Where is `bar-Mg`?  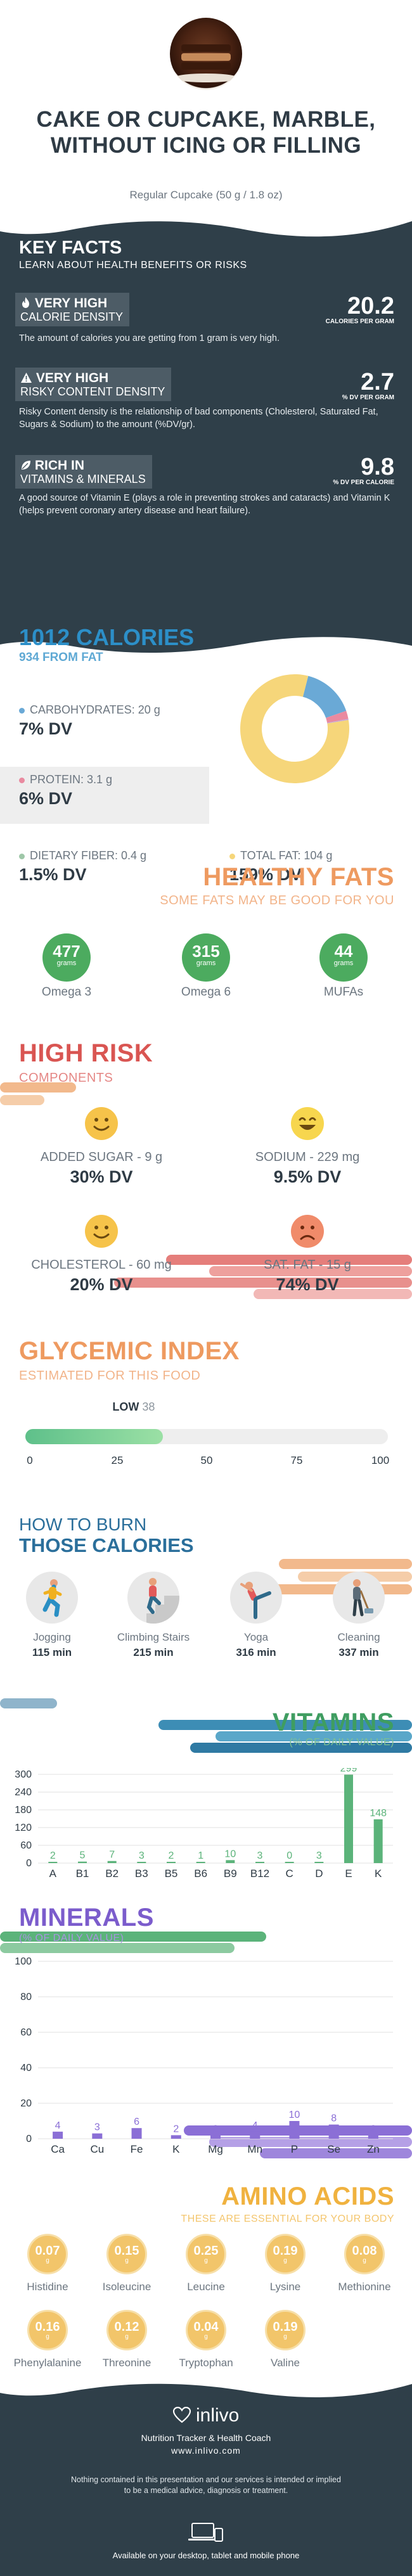
bar-Mg is located at coordinates (215, 2137).